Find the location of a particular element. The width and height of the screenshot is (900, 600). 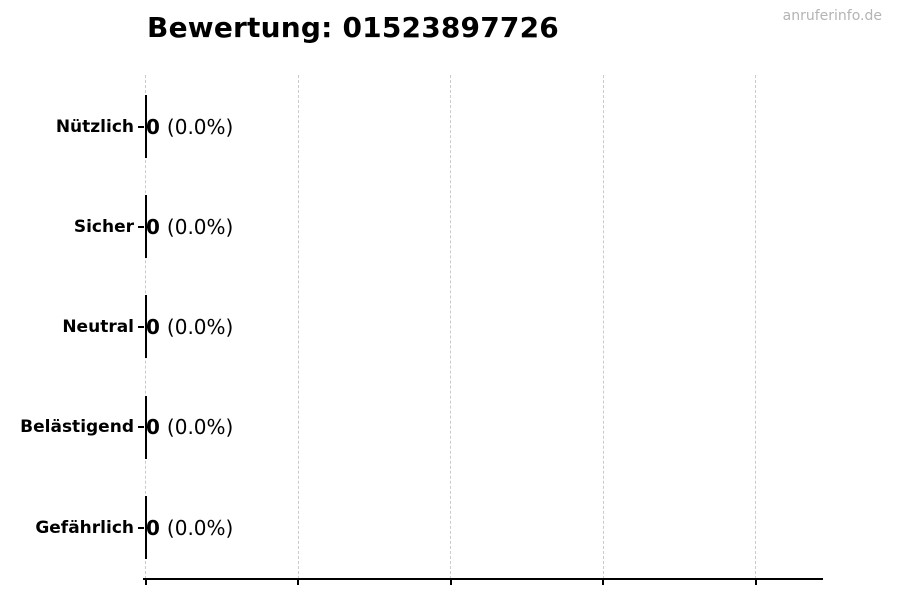

category-label: Belästigend is located at coordinates (77, 427).